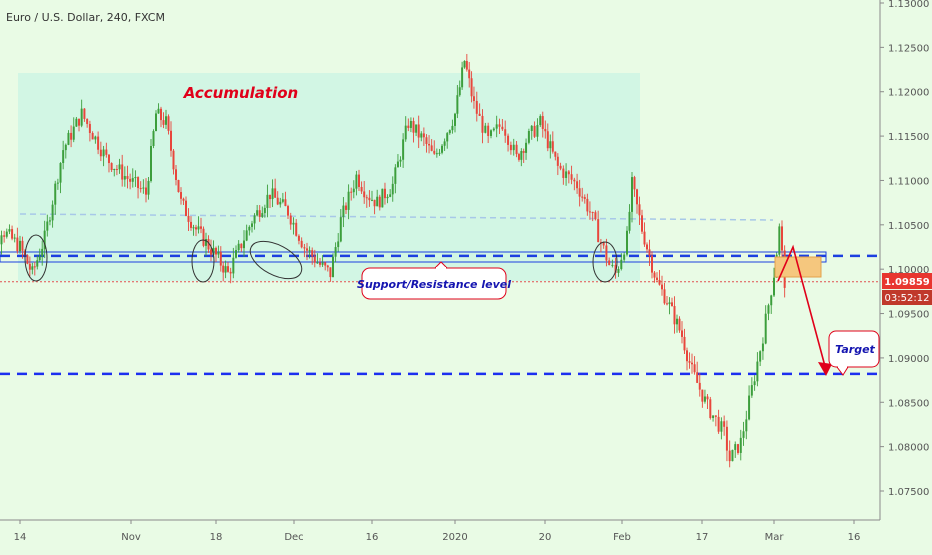 The image size is (932, 555). Describe the element at coordinates (396, 217) in the screenshot. I see `resistance-trend-line` at that location.